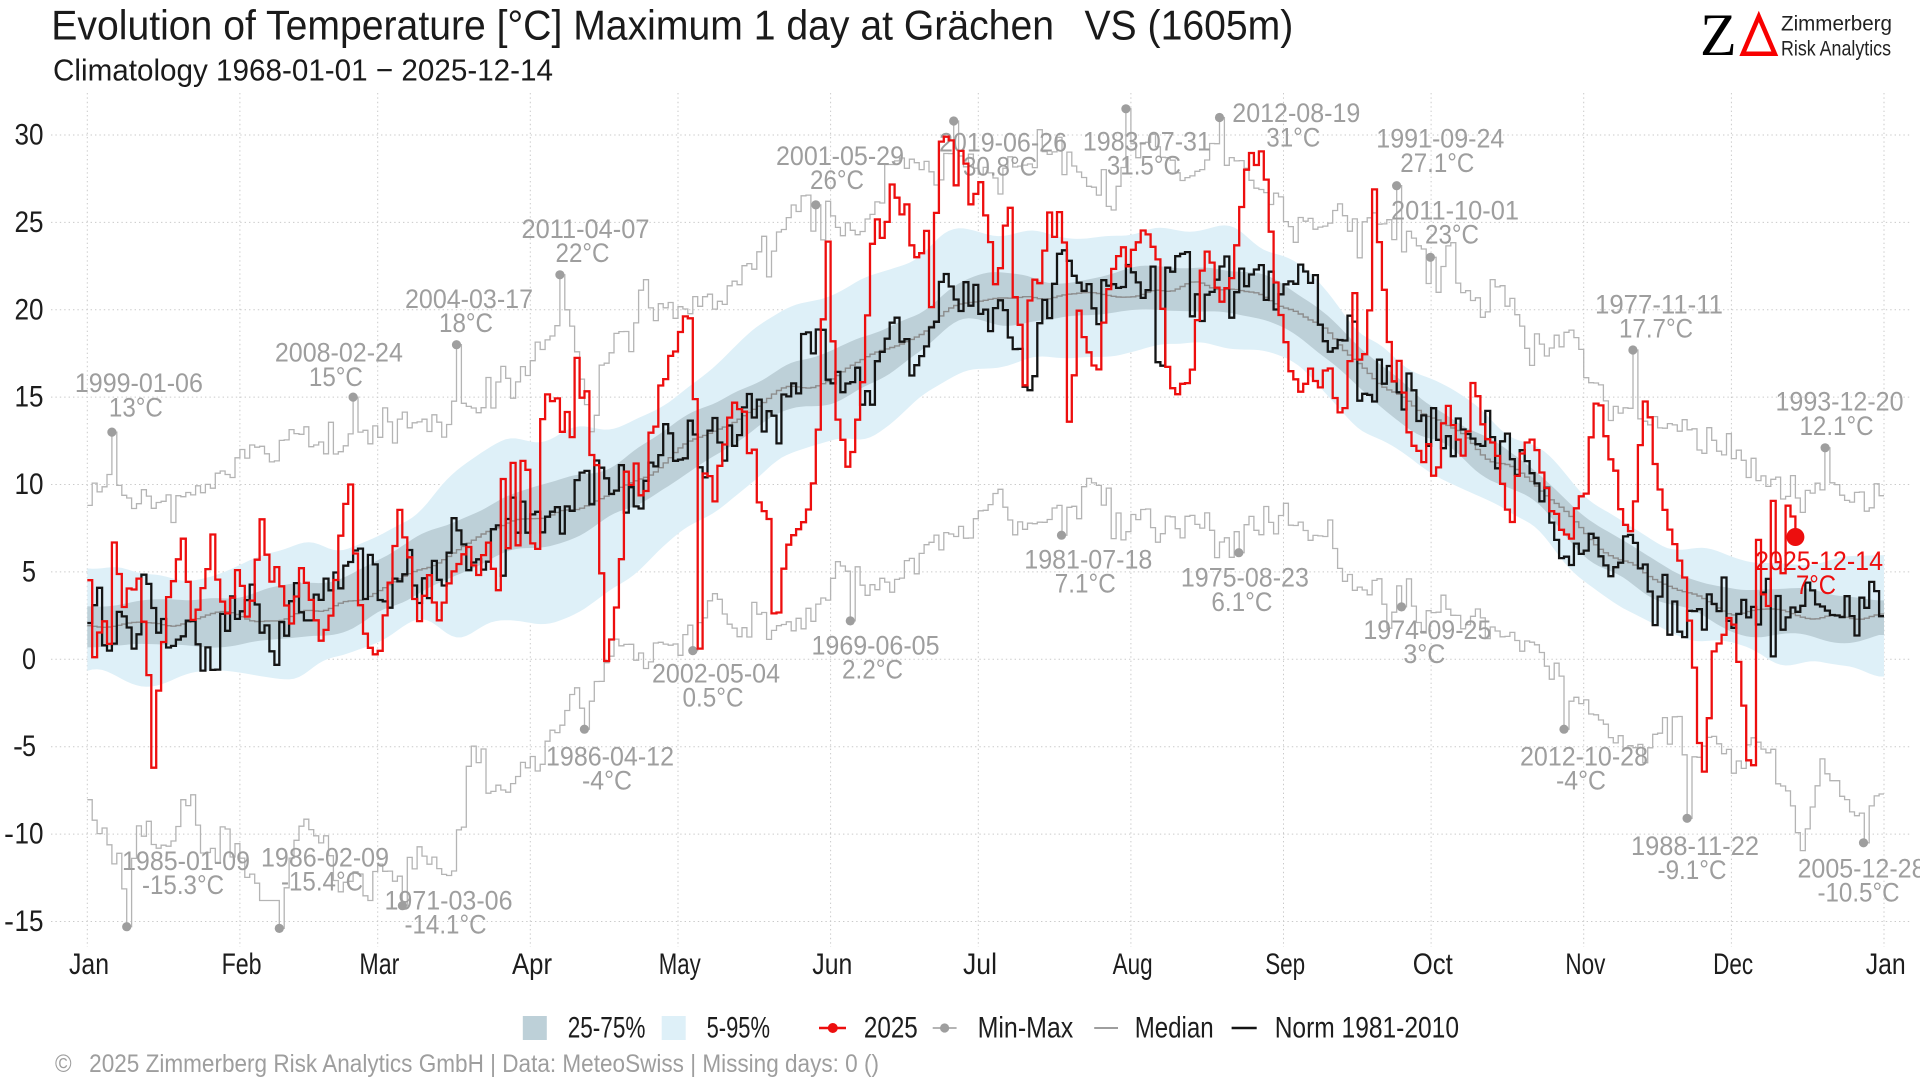 The height and width of the screenshot is (1080, 1920). Describe the element at coordinates (840, 156) in the screenshot. I see `svg-text: 2001-05-29` at that location.